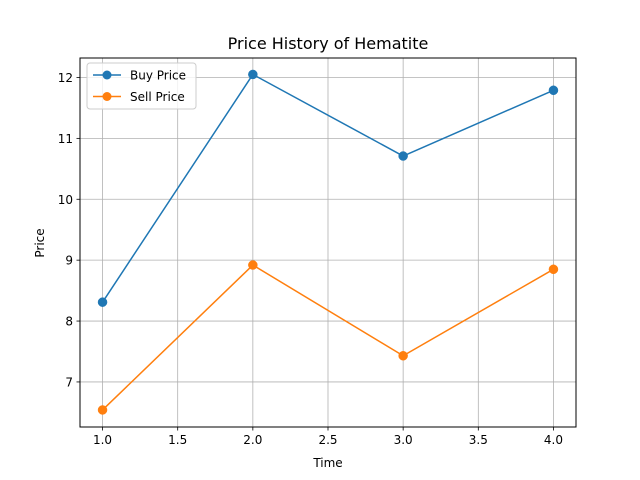  I want to click on x-tick-label: 2.5, so click(327, 440).